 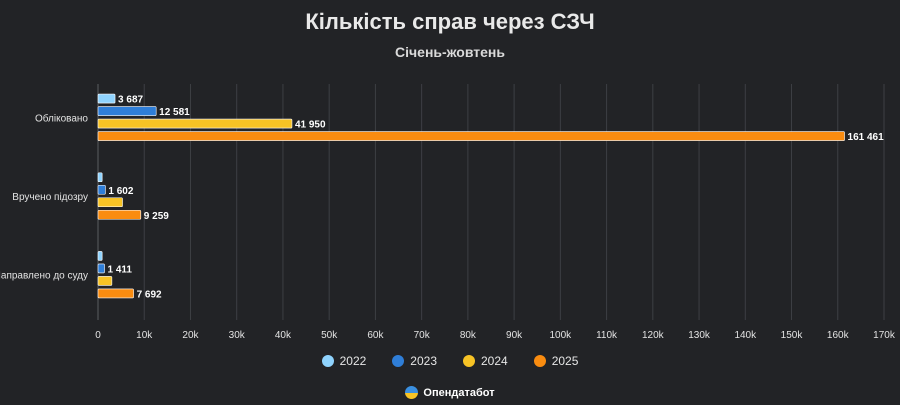 I want to click on data-label: 9 259, so click(x=156, y=216).